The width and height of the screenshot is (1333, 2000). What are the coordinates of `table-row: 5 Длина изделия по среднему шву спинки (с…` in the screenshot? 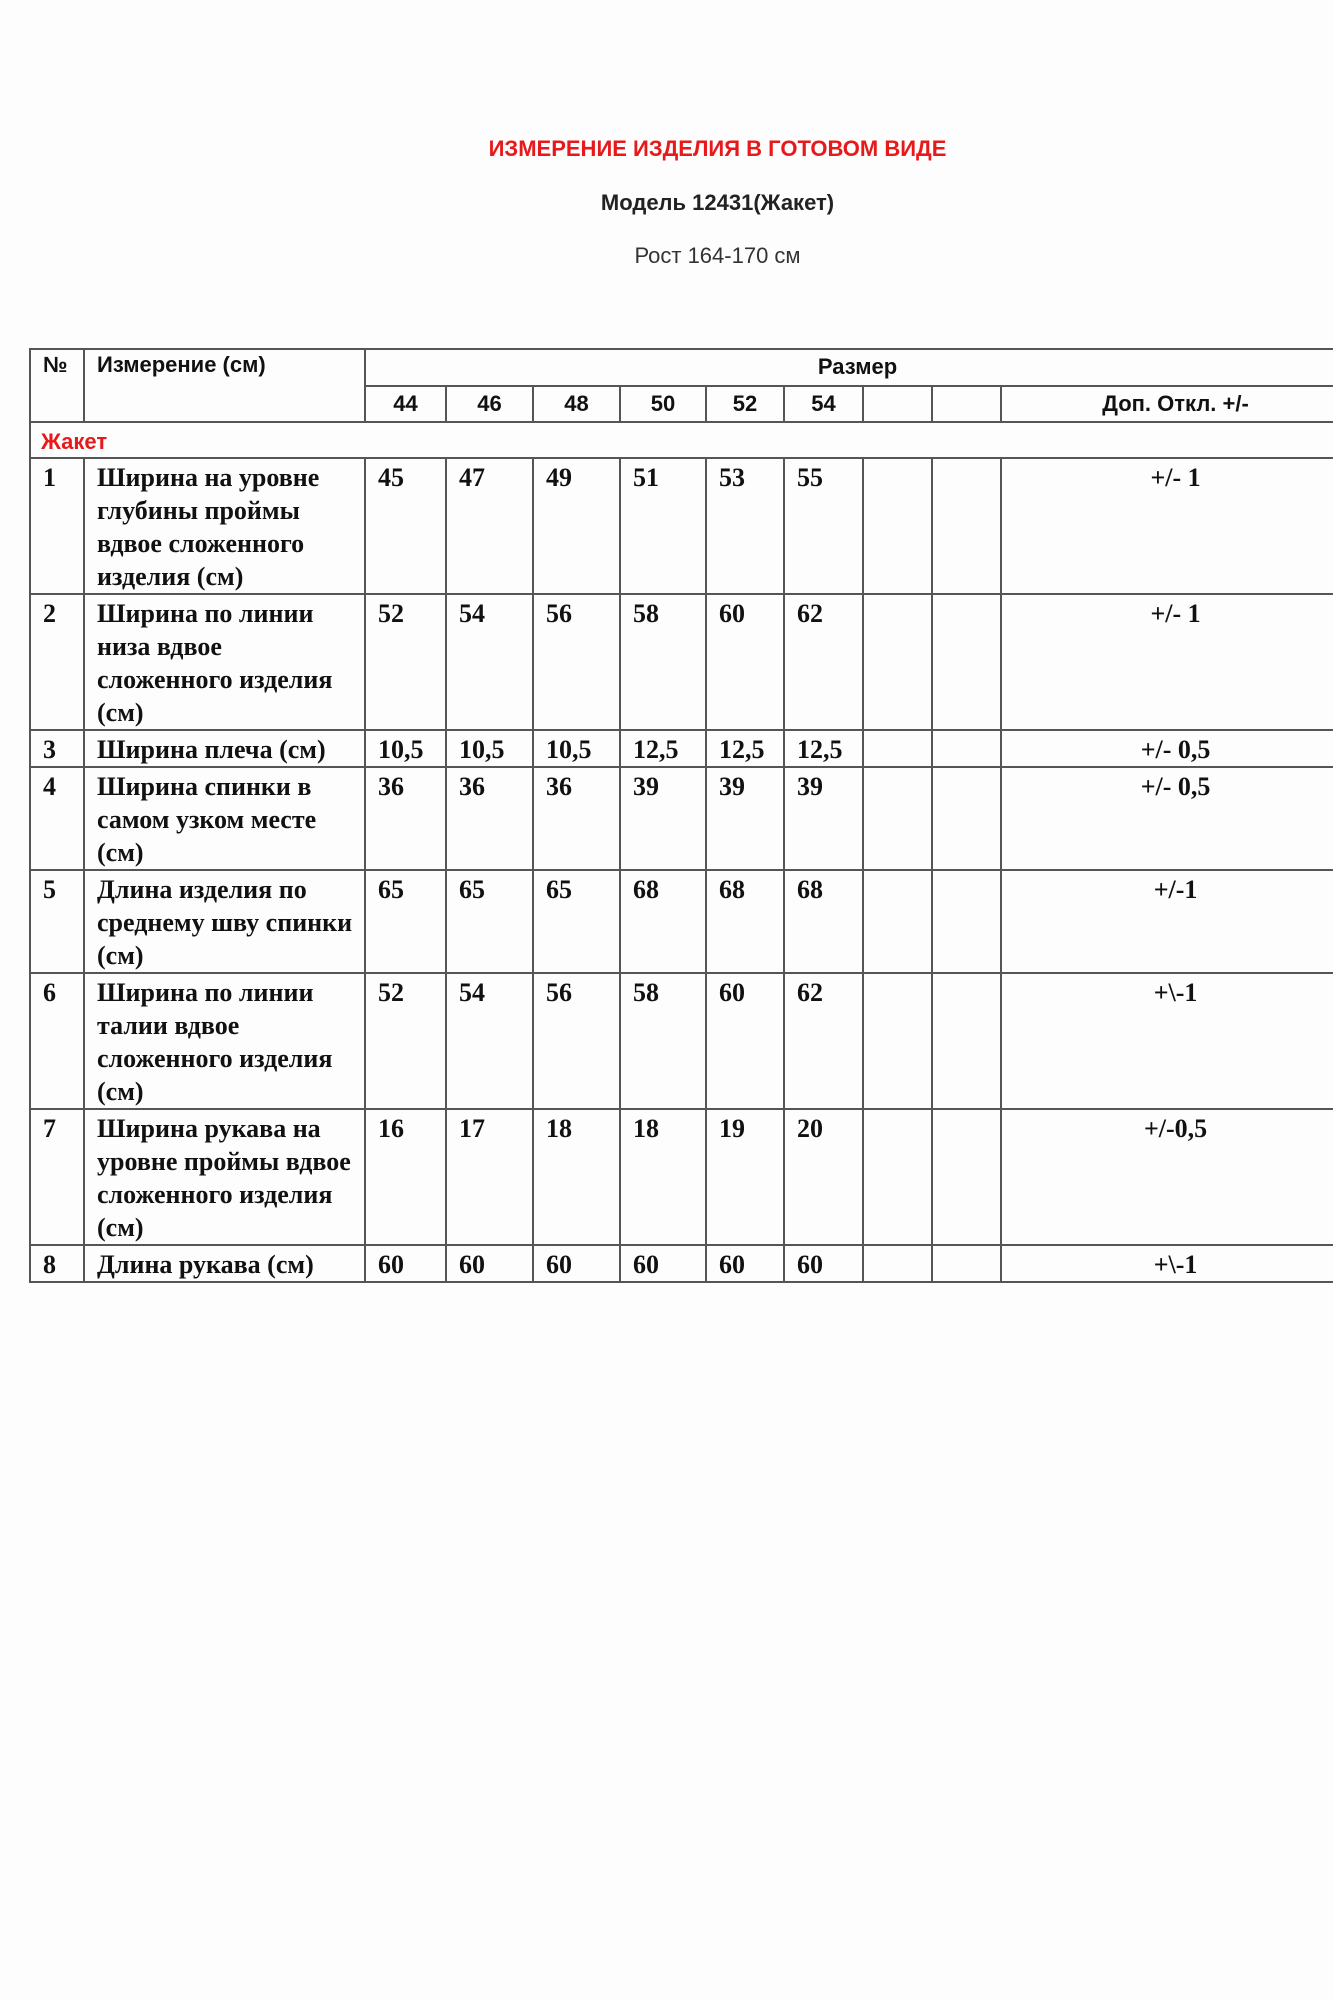 It's located at (681, 921).